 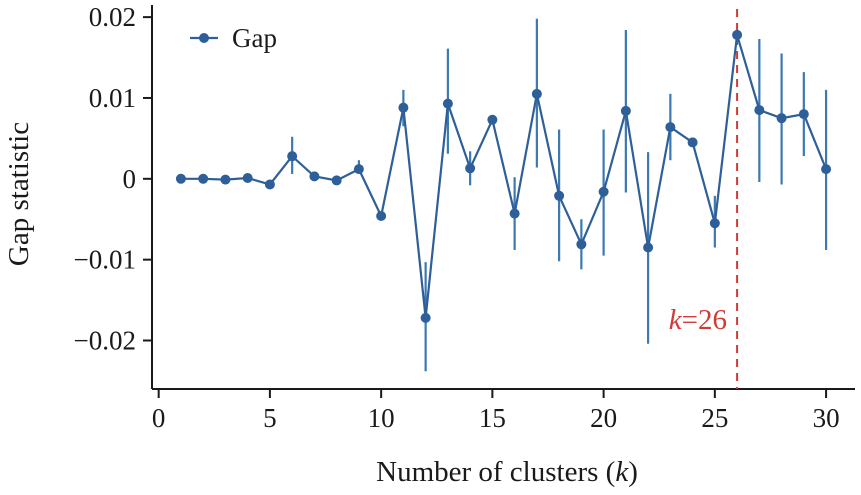 I want to click on y-tick-label: −0.02, so click(x=105, y=340).